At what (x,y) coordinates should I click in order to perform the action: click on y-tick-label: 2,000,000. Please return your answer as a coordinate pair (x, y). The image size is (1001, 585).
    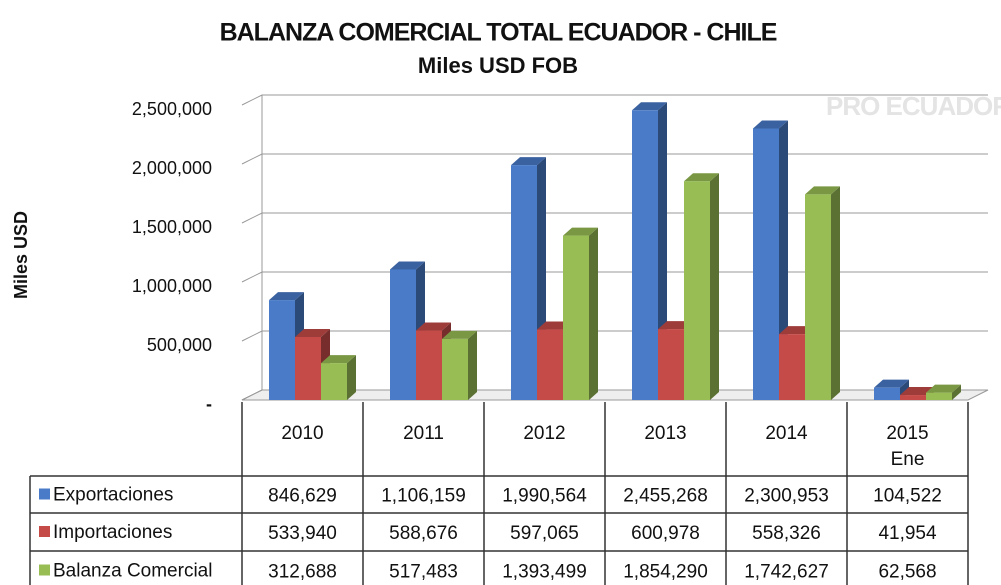
    Looking at the image, I should click on (172, 168).